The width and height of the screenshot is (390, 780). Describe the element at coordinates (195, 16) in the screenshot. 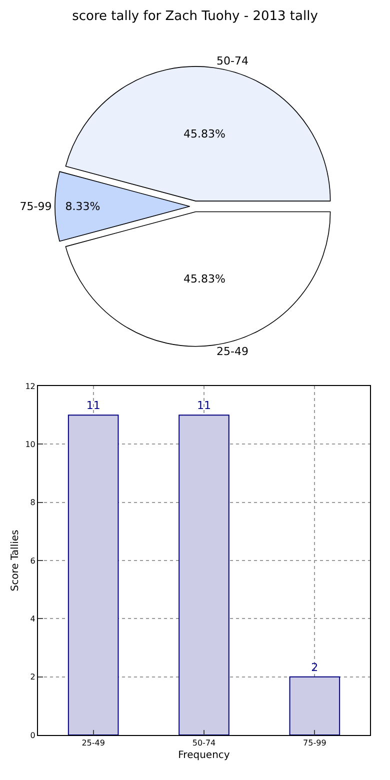

I see `chart-title: score tally for Zach Tuohy - 2013 tally` at that location.